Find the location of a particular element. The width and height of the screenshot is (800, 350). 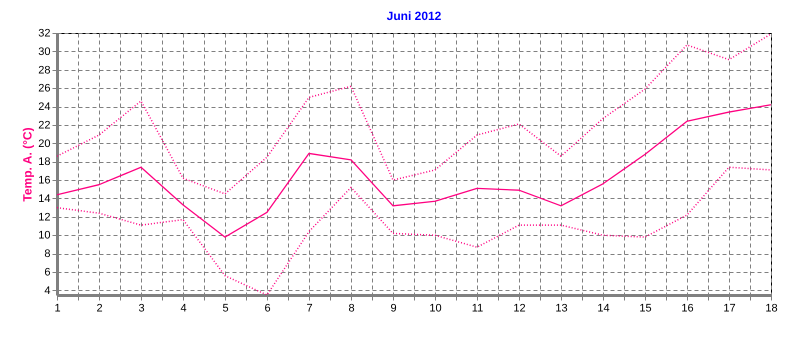

y-tick-label: 4 is located at coordinates (47, 290).